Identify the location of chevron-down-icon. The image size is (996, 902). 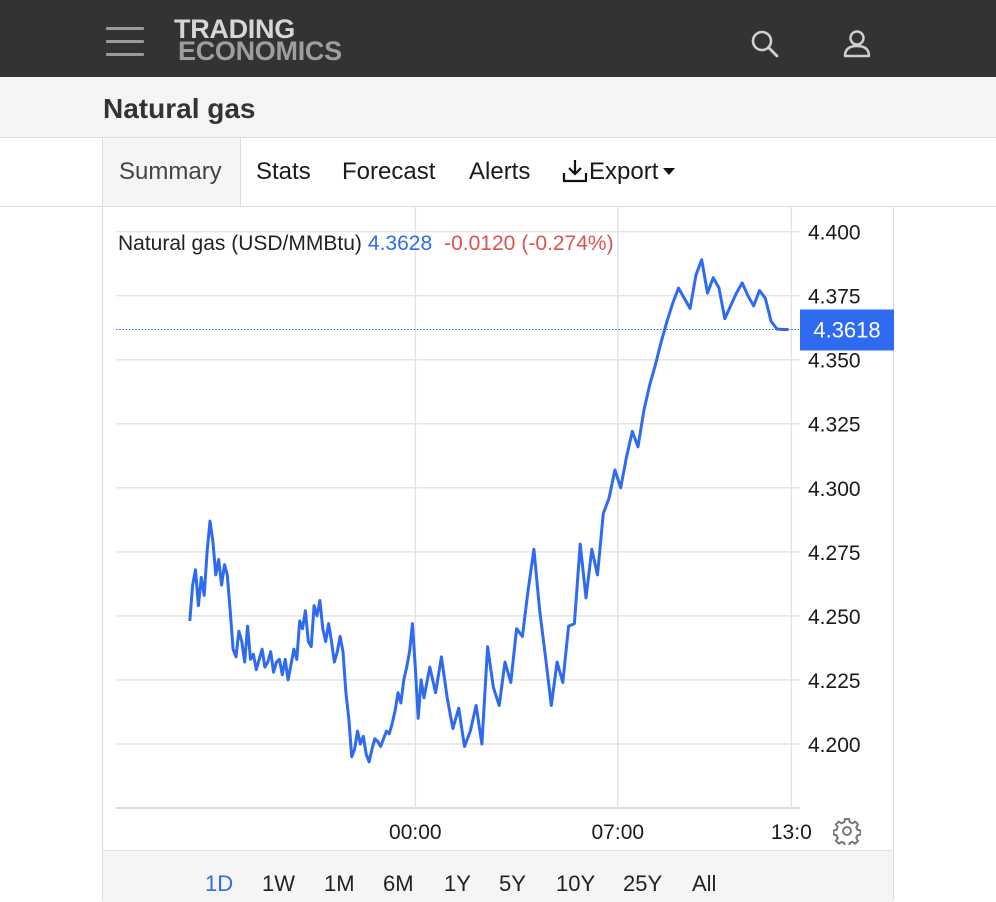
(669, 171).